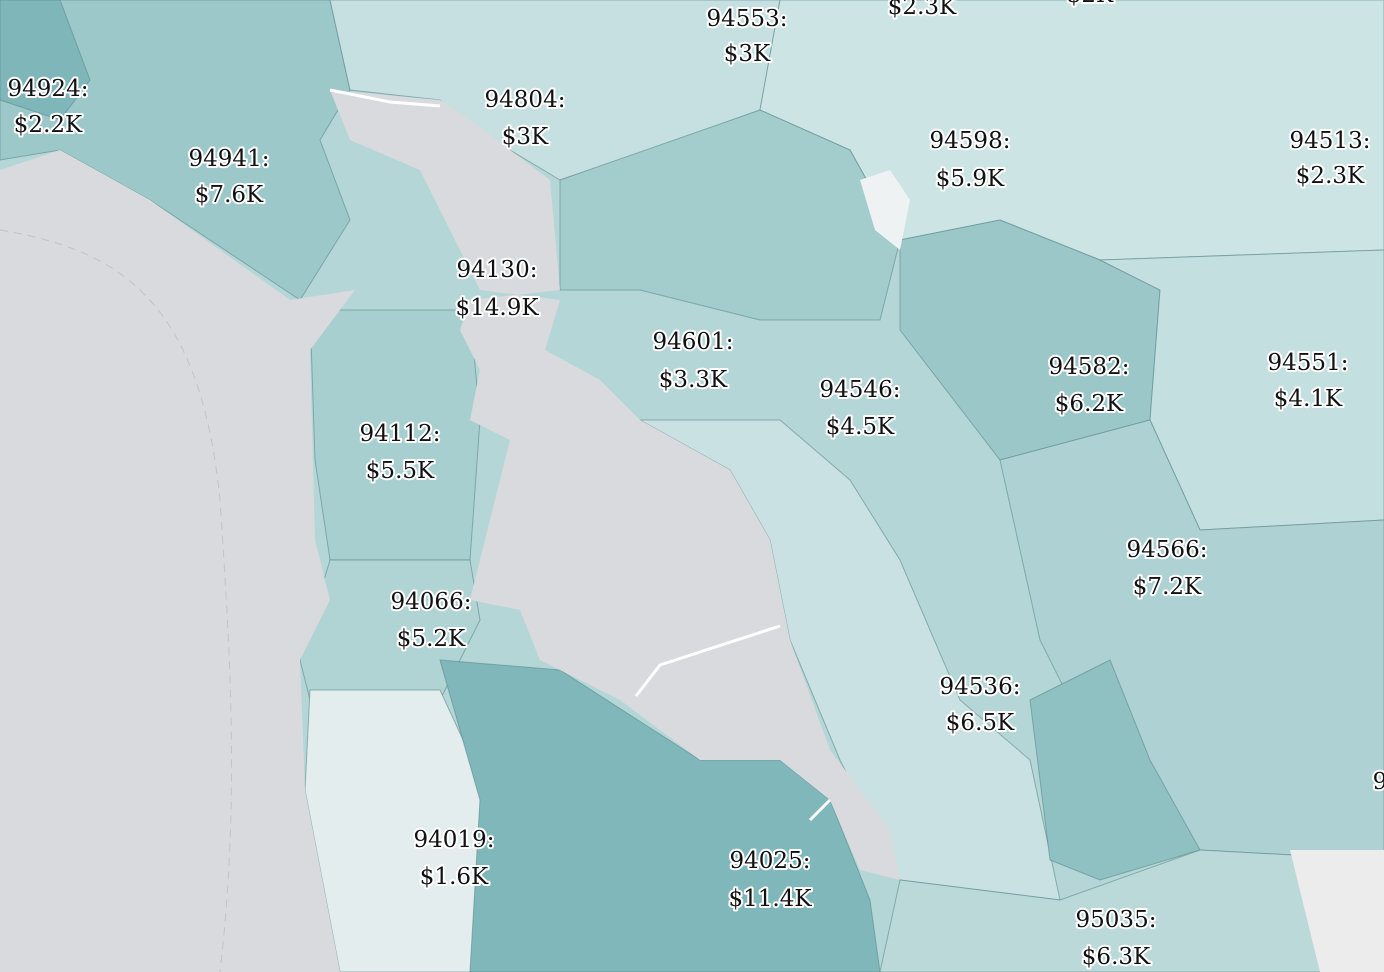 This screenshot has width=1384, height=972. What do you see at coordinates (48, 125) in the screenshot?
I see `value-label: $2.2K` at bounding box center [48, 125].